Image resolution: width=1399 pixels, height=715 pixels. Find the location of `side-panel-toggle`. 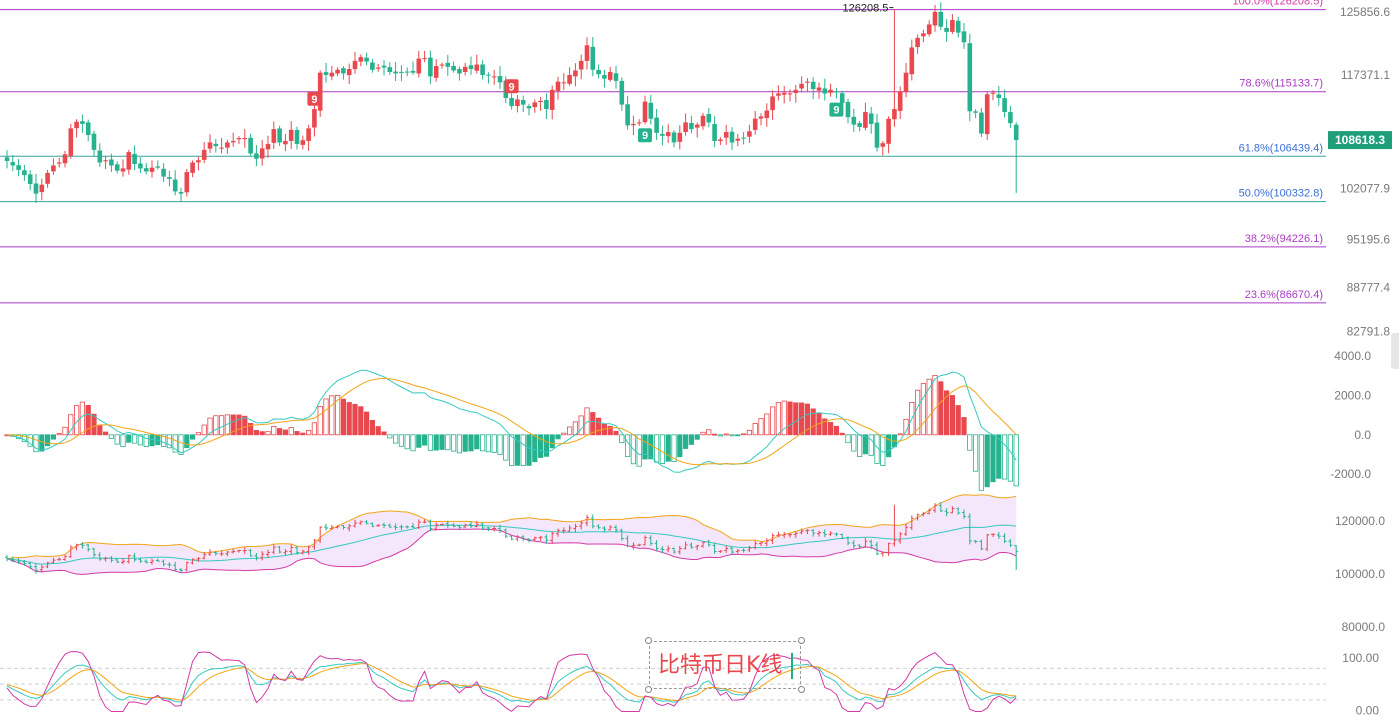

side-panel-toggle is located at coordinates (1395, 351).